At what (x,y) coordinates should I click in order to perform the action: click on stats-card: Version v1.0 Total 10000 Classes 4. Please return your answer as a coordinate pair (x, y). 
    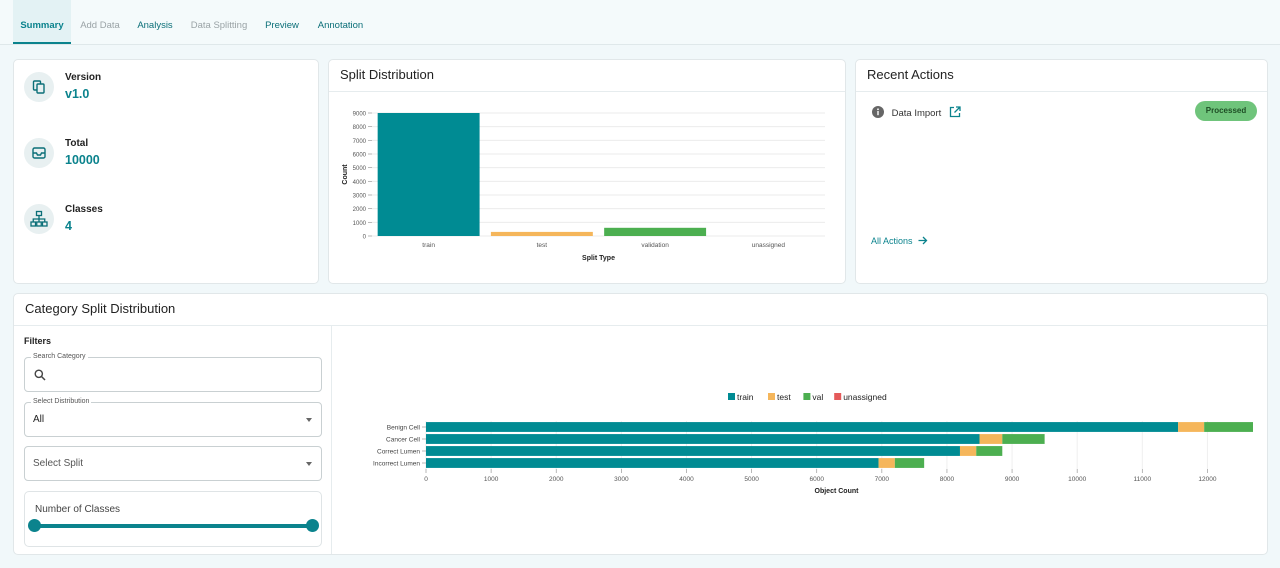
    Looking at the image, I should click on (166, 171).